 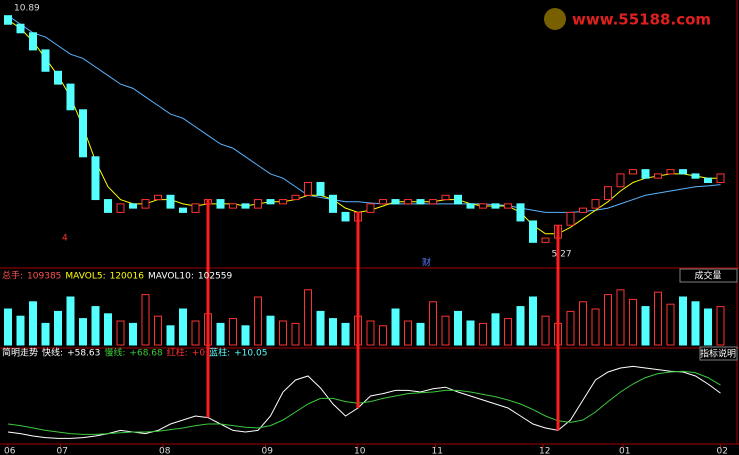 What do you see at coordinates (165, 451) in the screenshot?
I see `x-tick-label: 08` at bounding box center [165, 451].